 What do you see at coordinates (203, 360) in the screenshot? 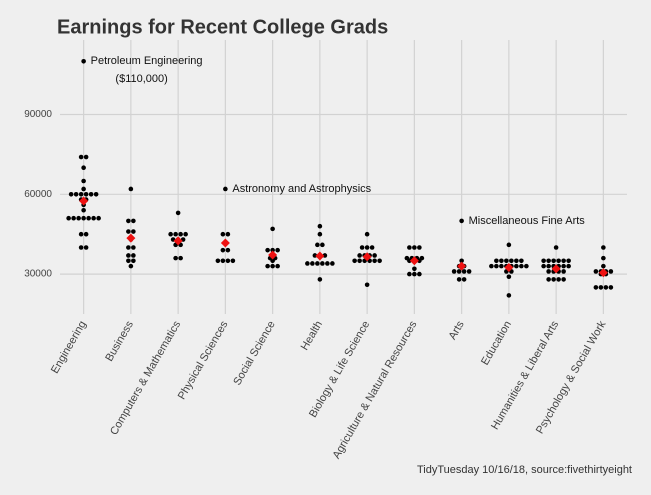
I see `x-tick-label: Physical Sciences` at bounding box center [203, 360].